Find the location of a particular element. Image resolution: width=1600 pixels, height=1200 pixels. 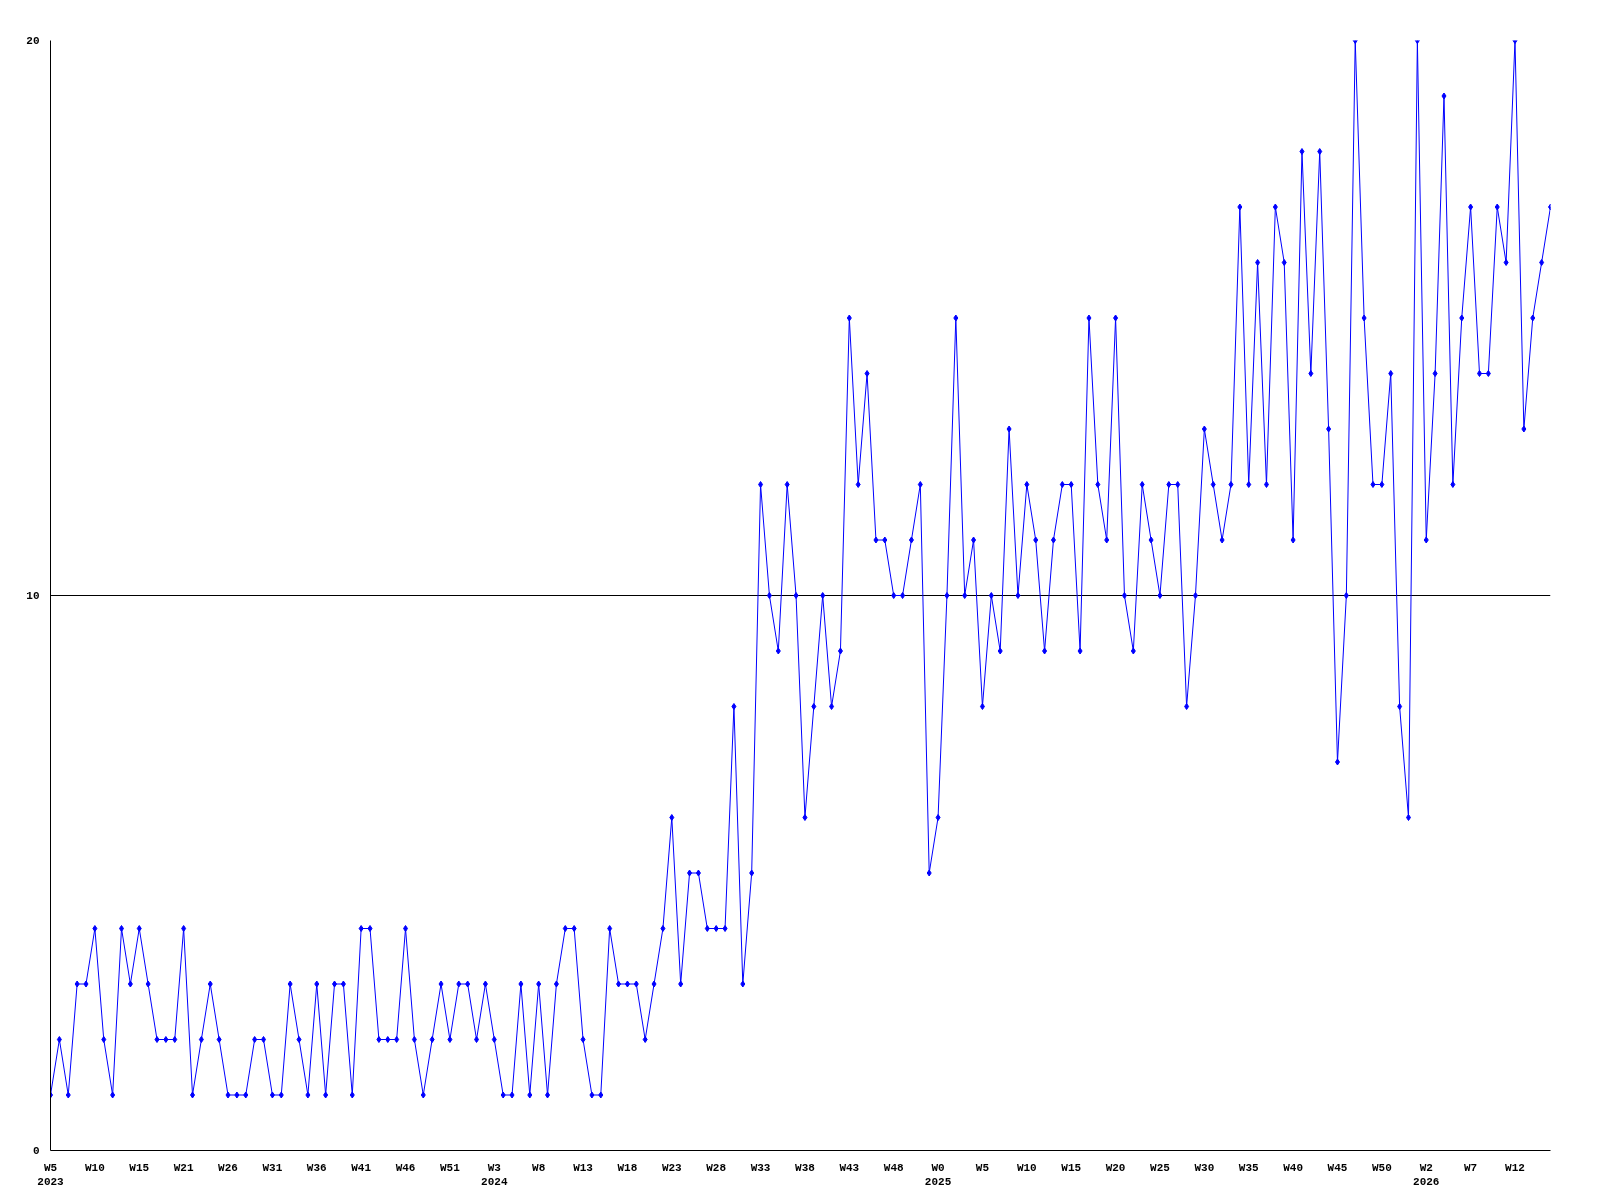

x-tick-label: W28 is located at coordinates (716, 1167).